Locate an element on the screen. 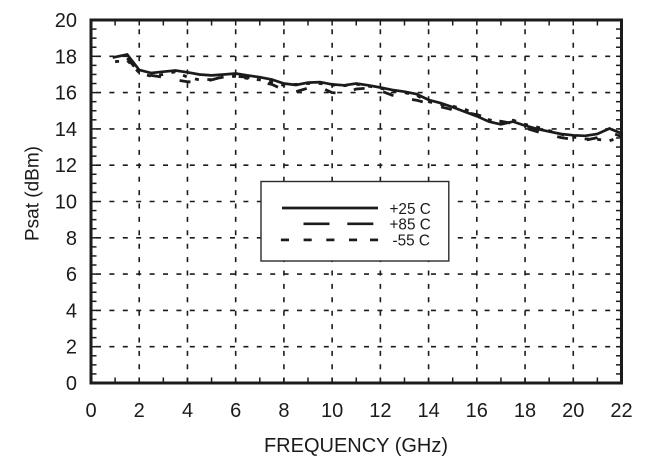 The width and height of the screenshot is (648, 470). svg-text: +85 C is located at coordinates (410, 225).